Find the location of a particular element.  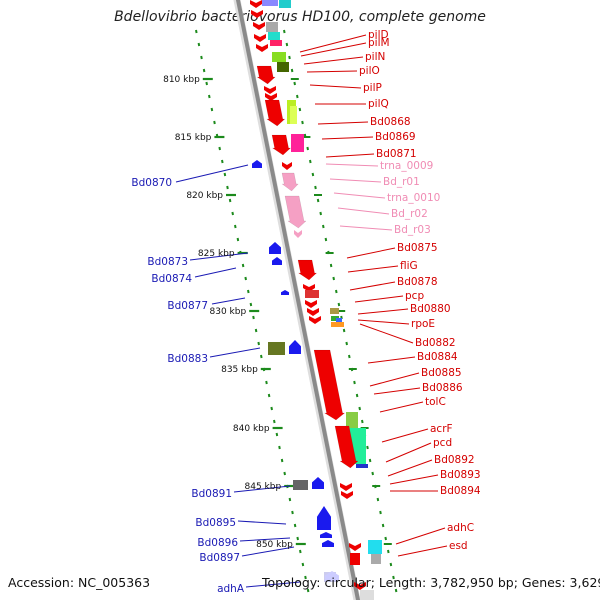

forward-gene-label: Bd_r03 is located at coordinates (412, 230).